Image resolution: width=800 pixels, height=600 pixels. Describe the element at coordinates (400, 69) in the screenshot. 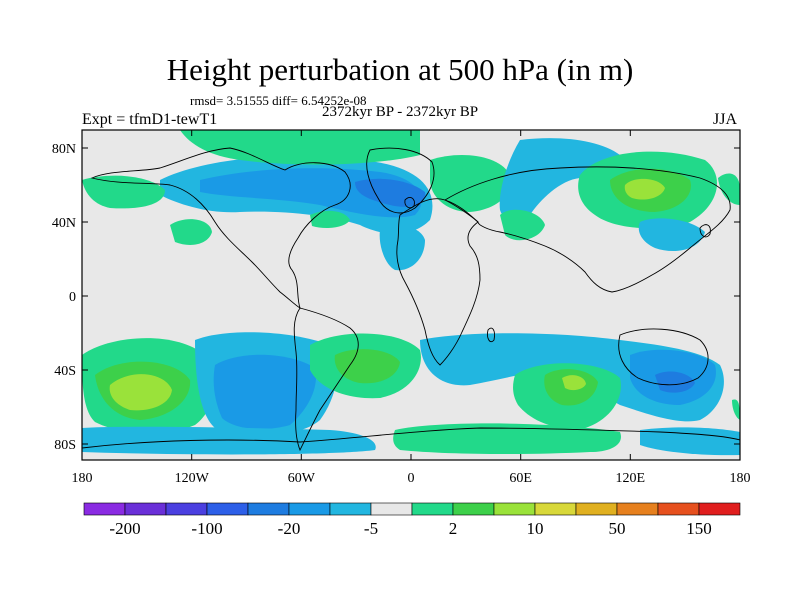

I see `map-title: Height perturbation at 500 hPa (in m)` at that location.